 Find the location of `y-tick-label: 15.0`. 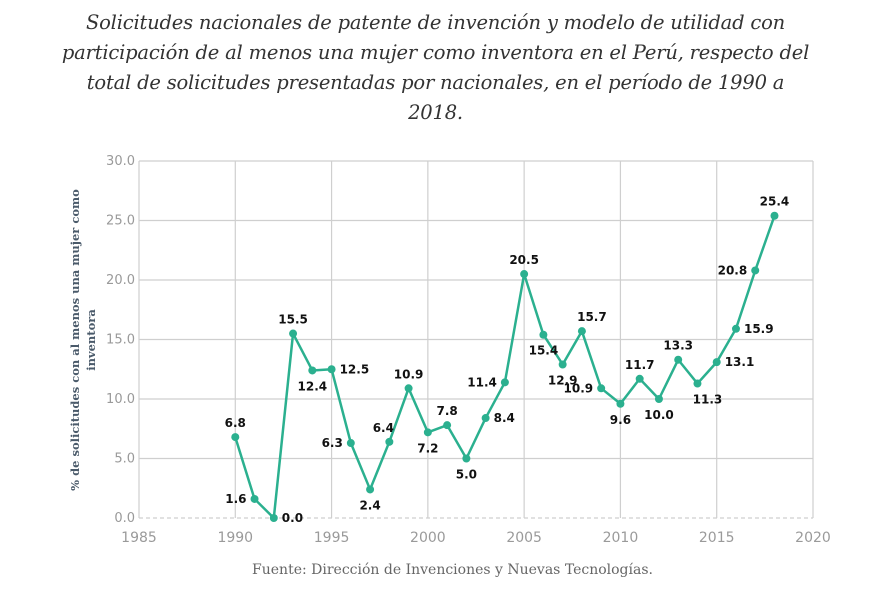

y-tick-label: 15.0 is located at coordinates (120, 340).